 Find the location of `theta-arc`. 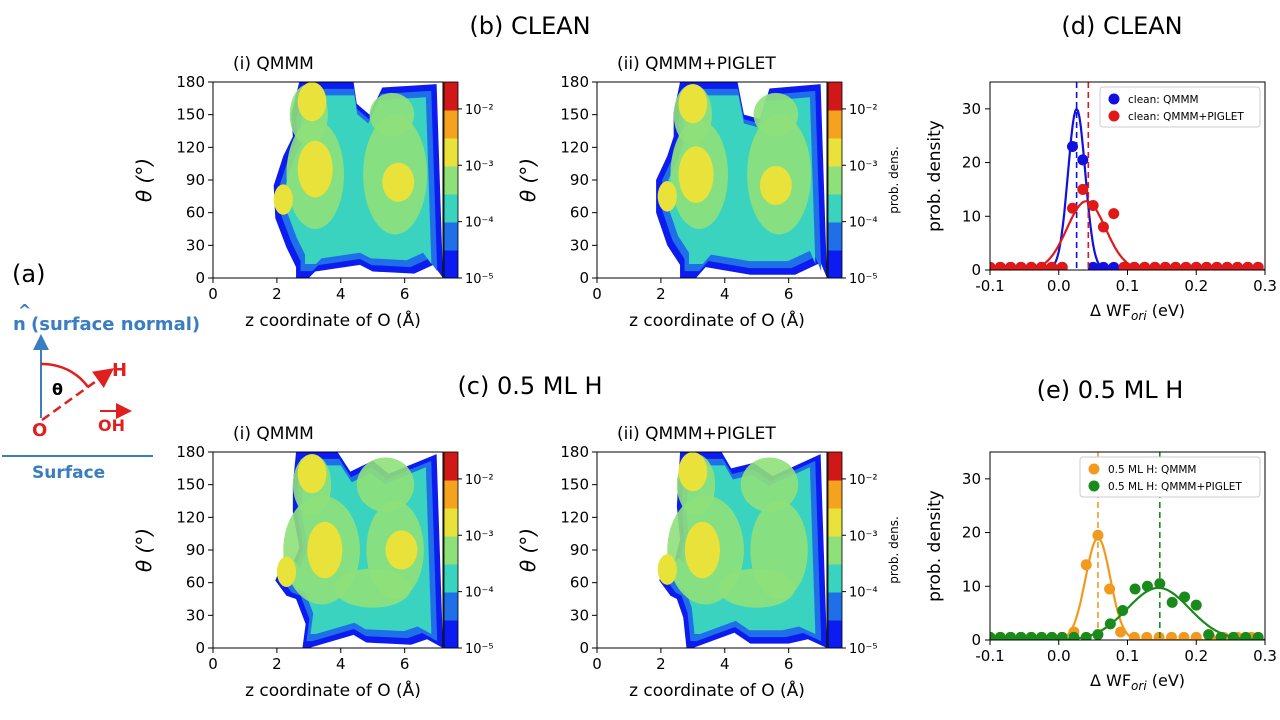

theta-arc is located at coordinates (65, 375).